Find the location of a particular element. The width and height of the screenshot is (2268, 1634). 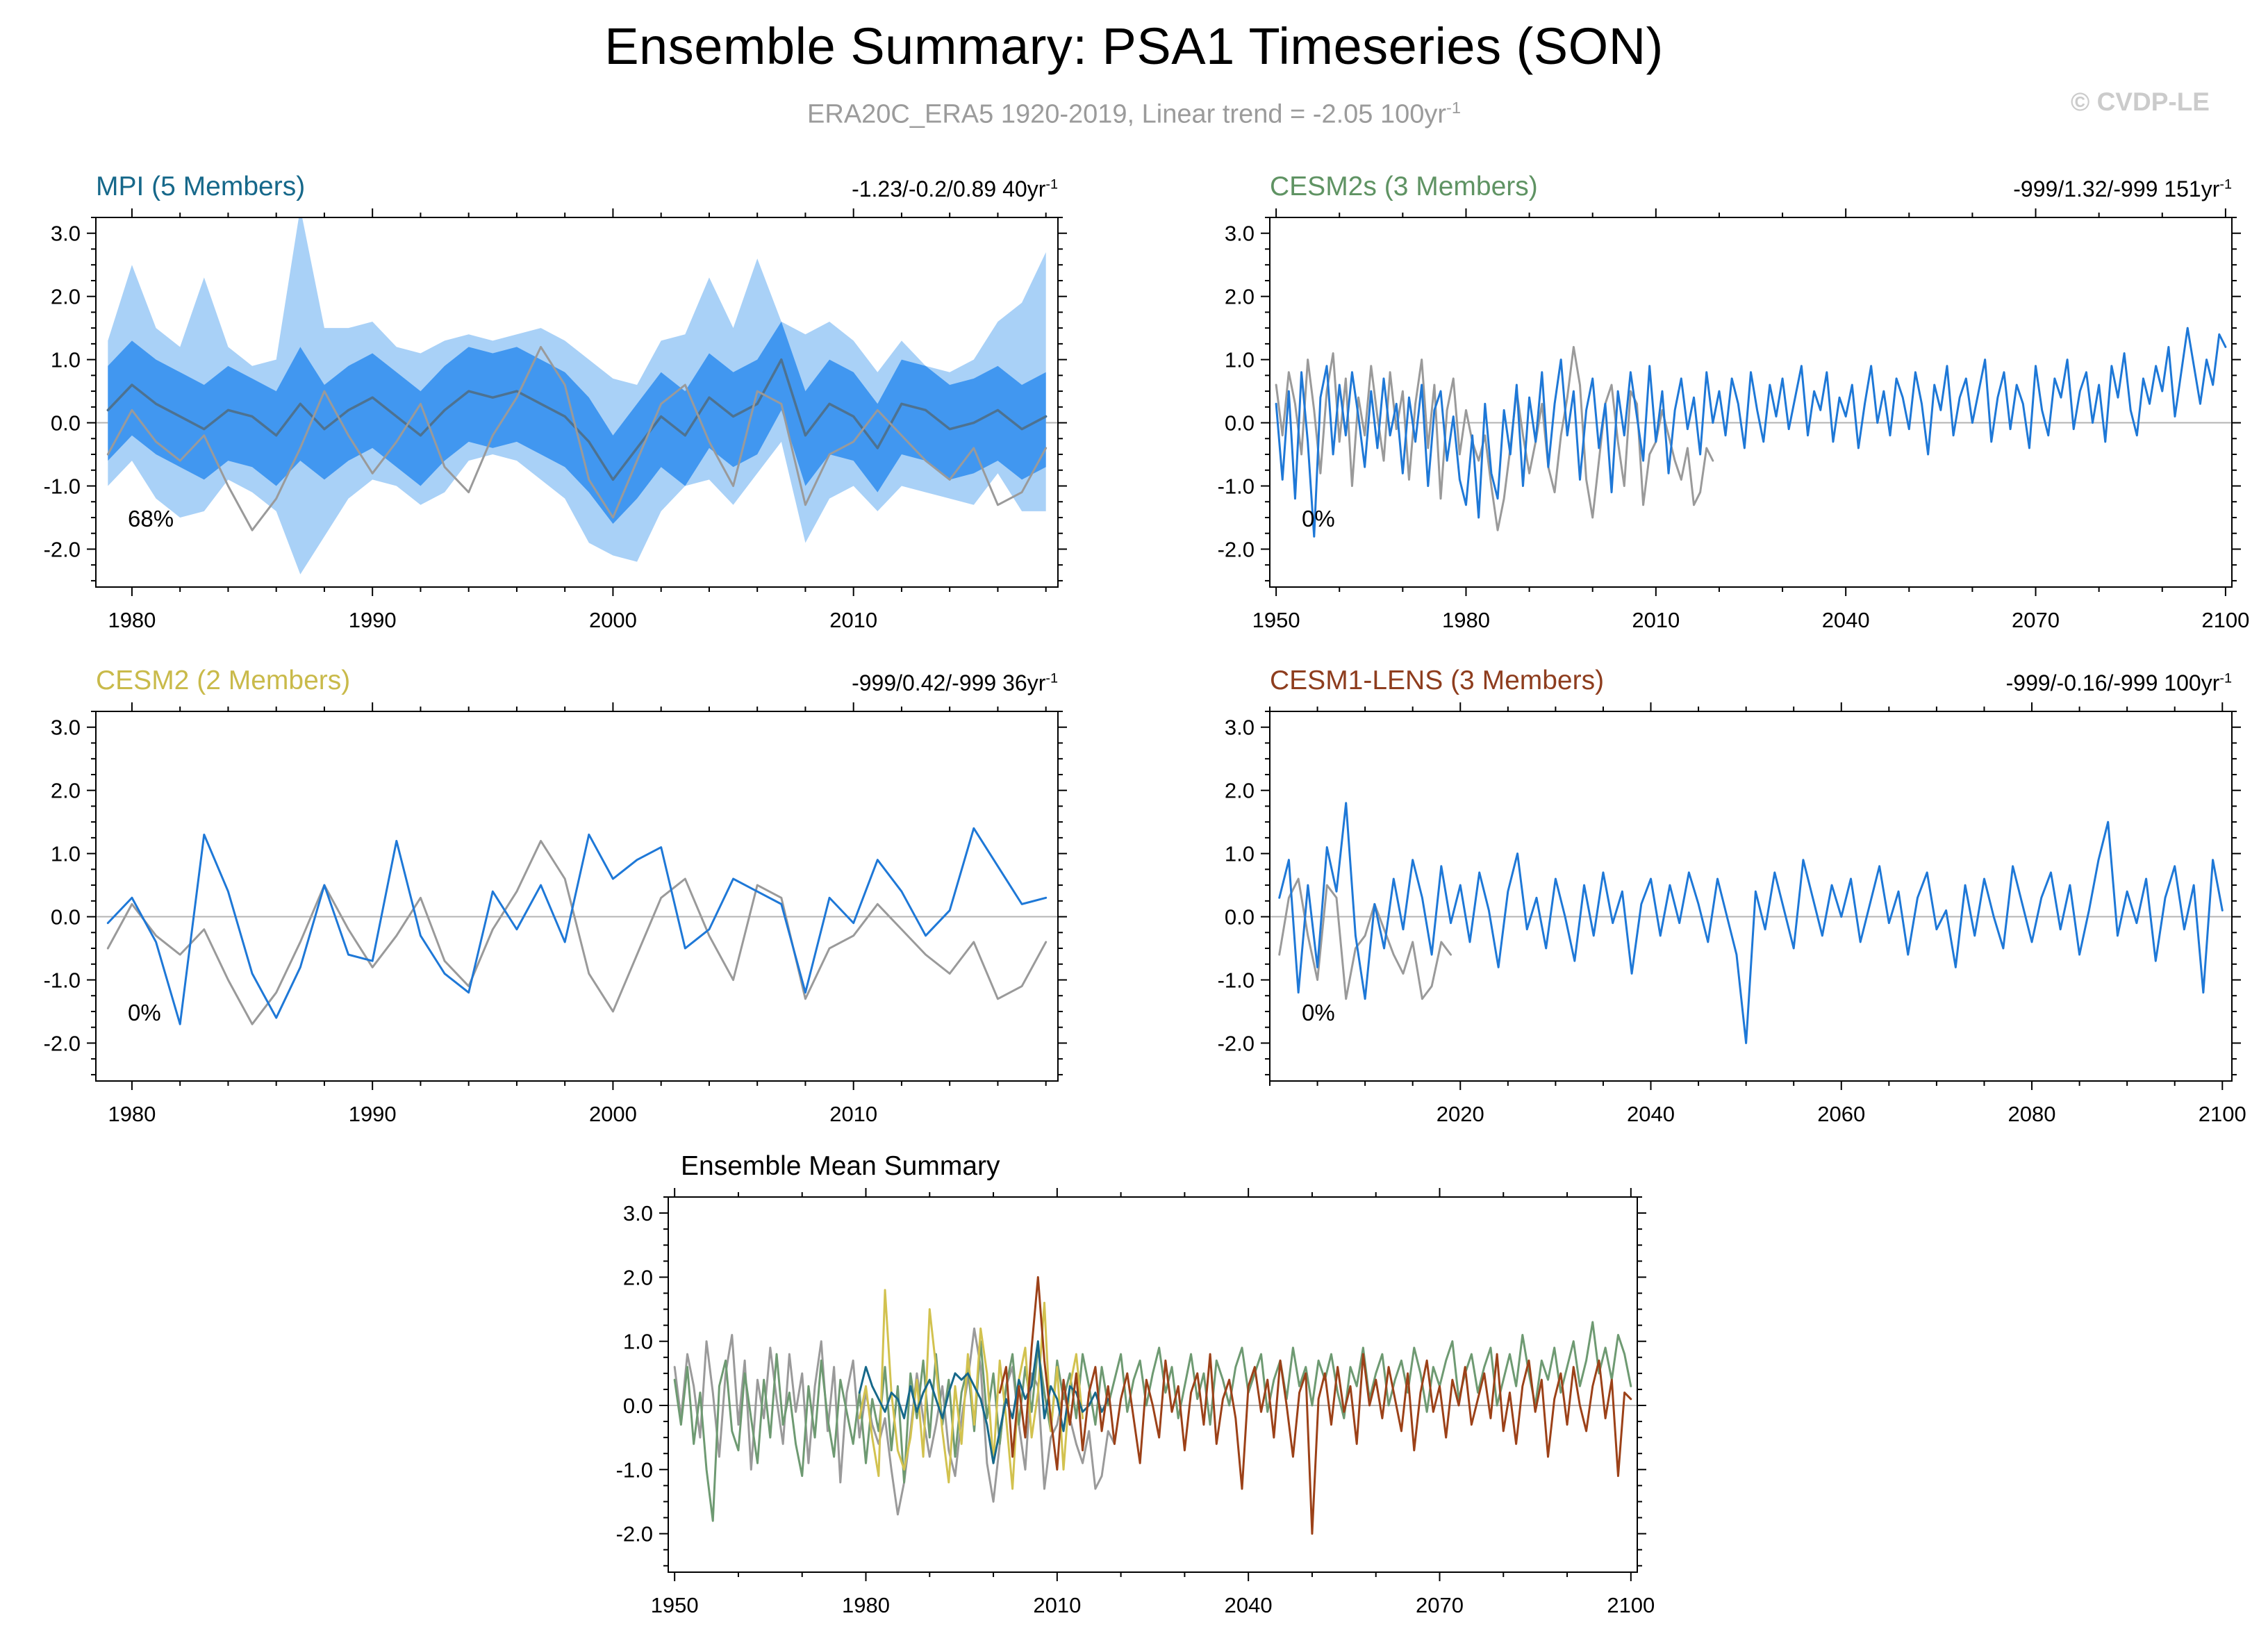

series-cesm1-lens-mean is located at coordinates (1315, 1405).